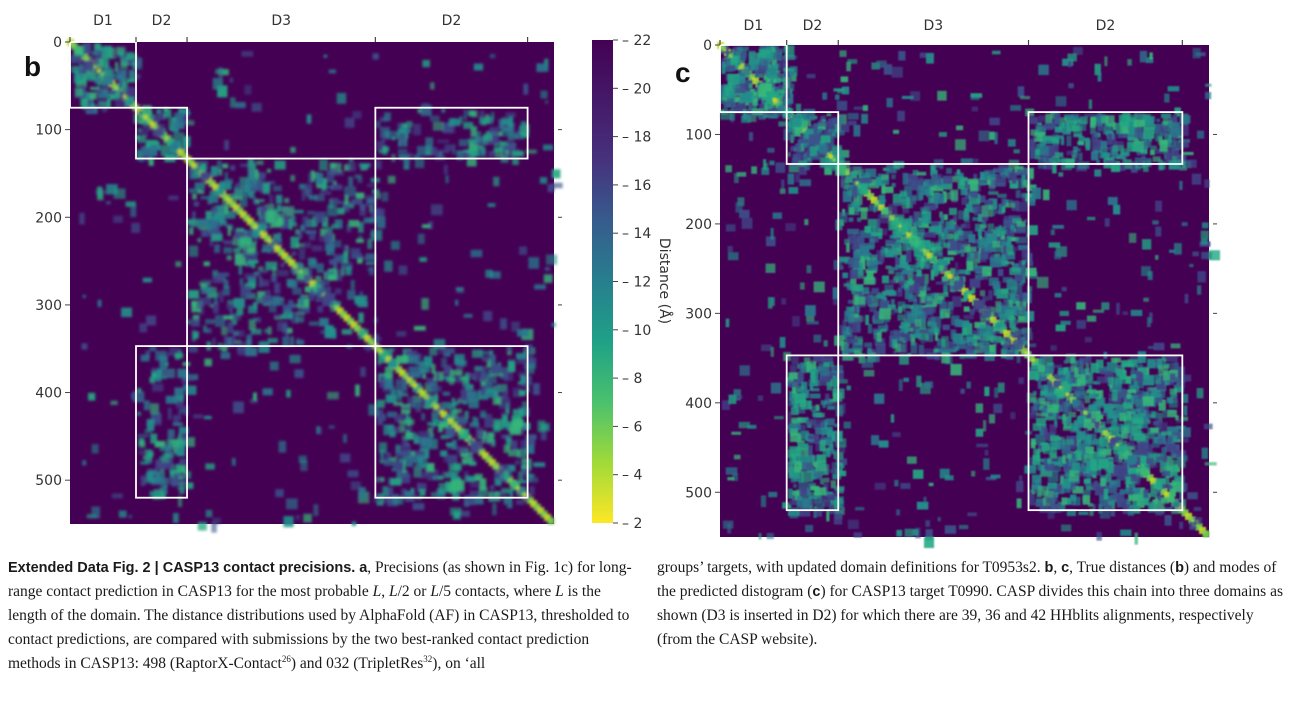  Describe the element at coordinates (632, 427) in the screenshot. I see `colorbar-tick-label: – 6` at that location.